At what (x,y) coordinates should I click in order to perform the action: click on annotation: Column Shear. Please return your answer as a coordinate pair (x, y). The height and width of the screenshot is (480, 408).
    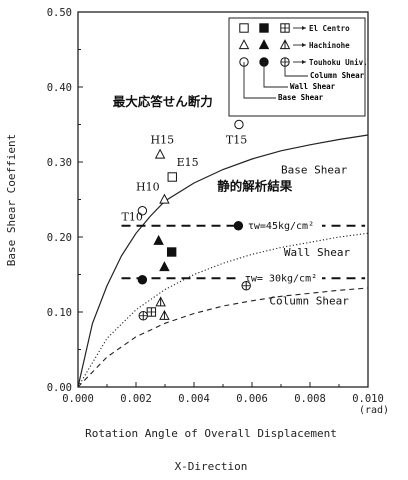
    Looking at the image, I should click on (309, 301).